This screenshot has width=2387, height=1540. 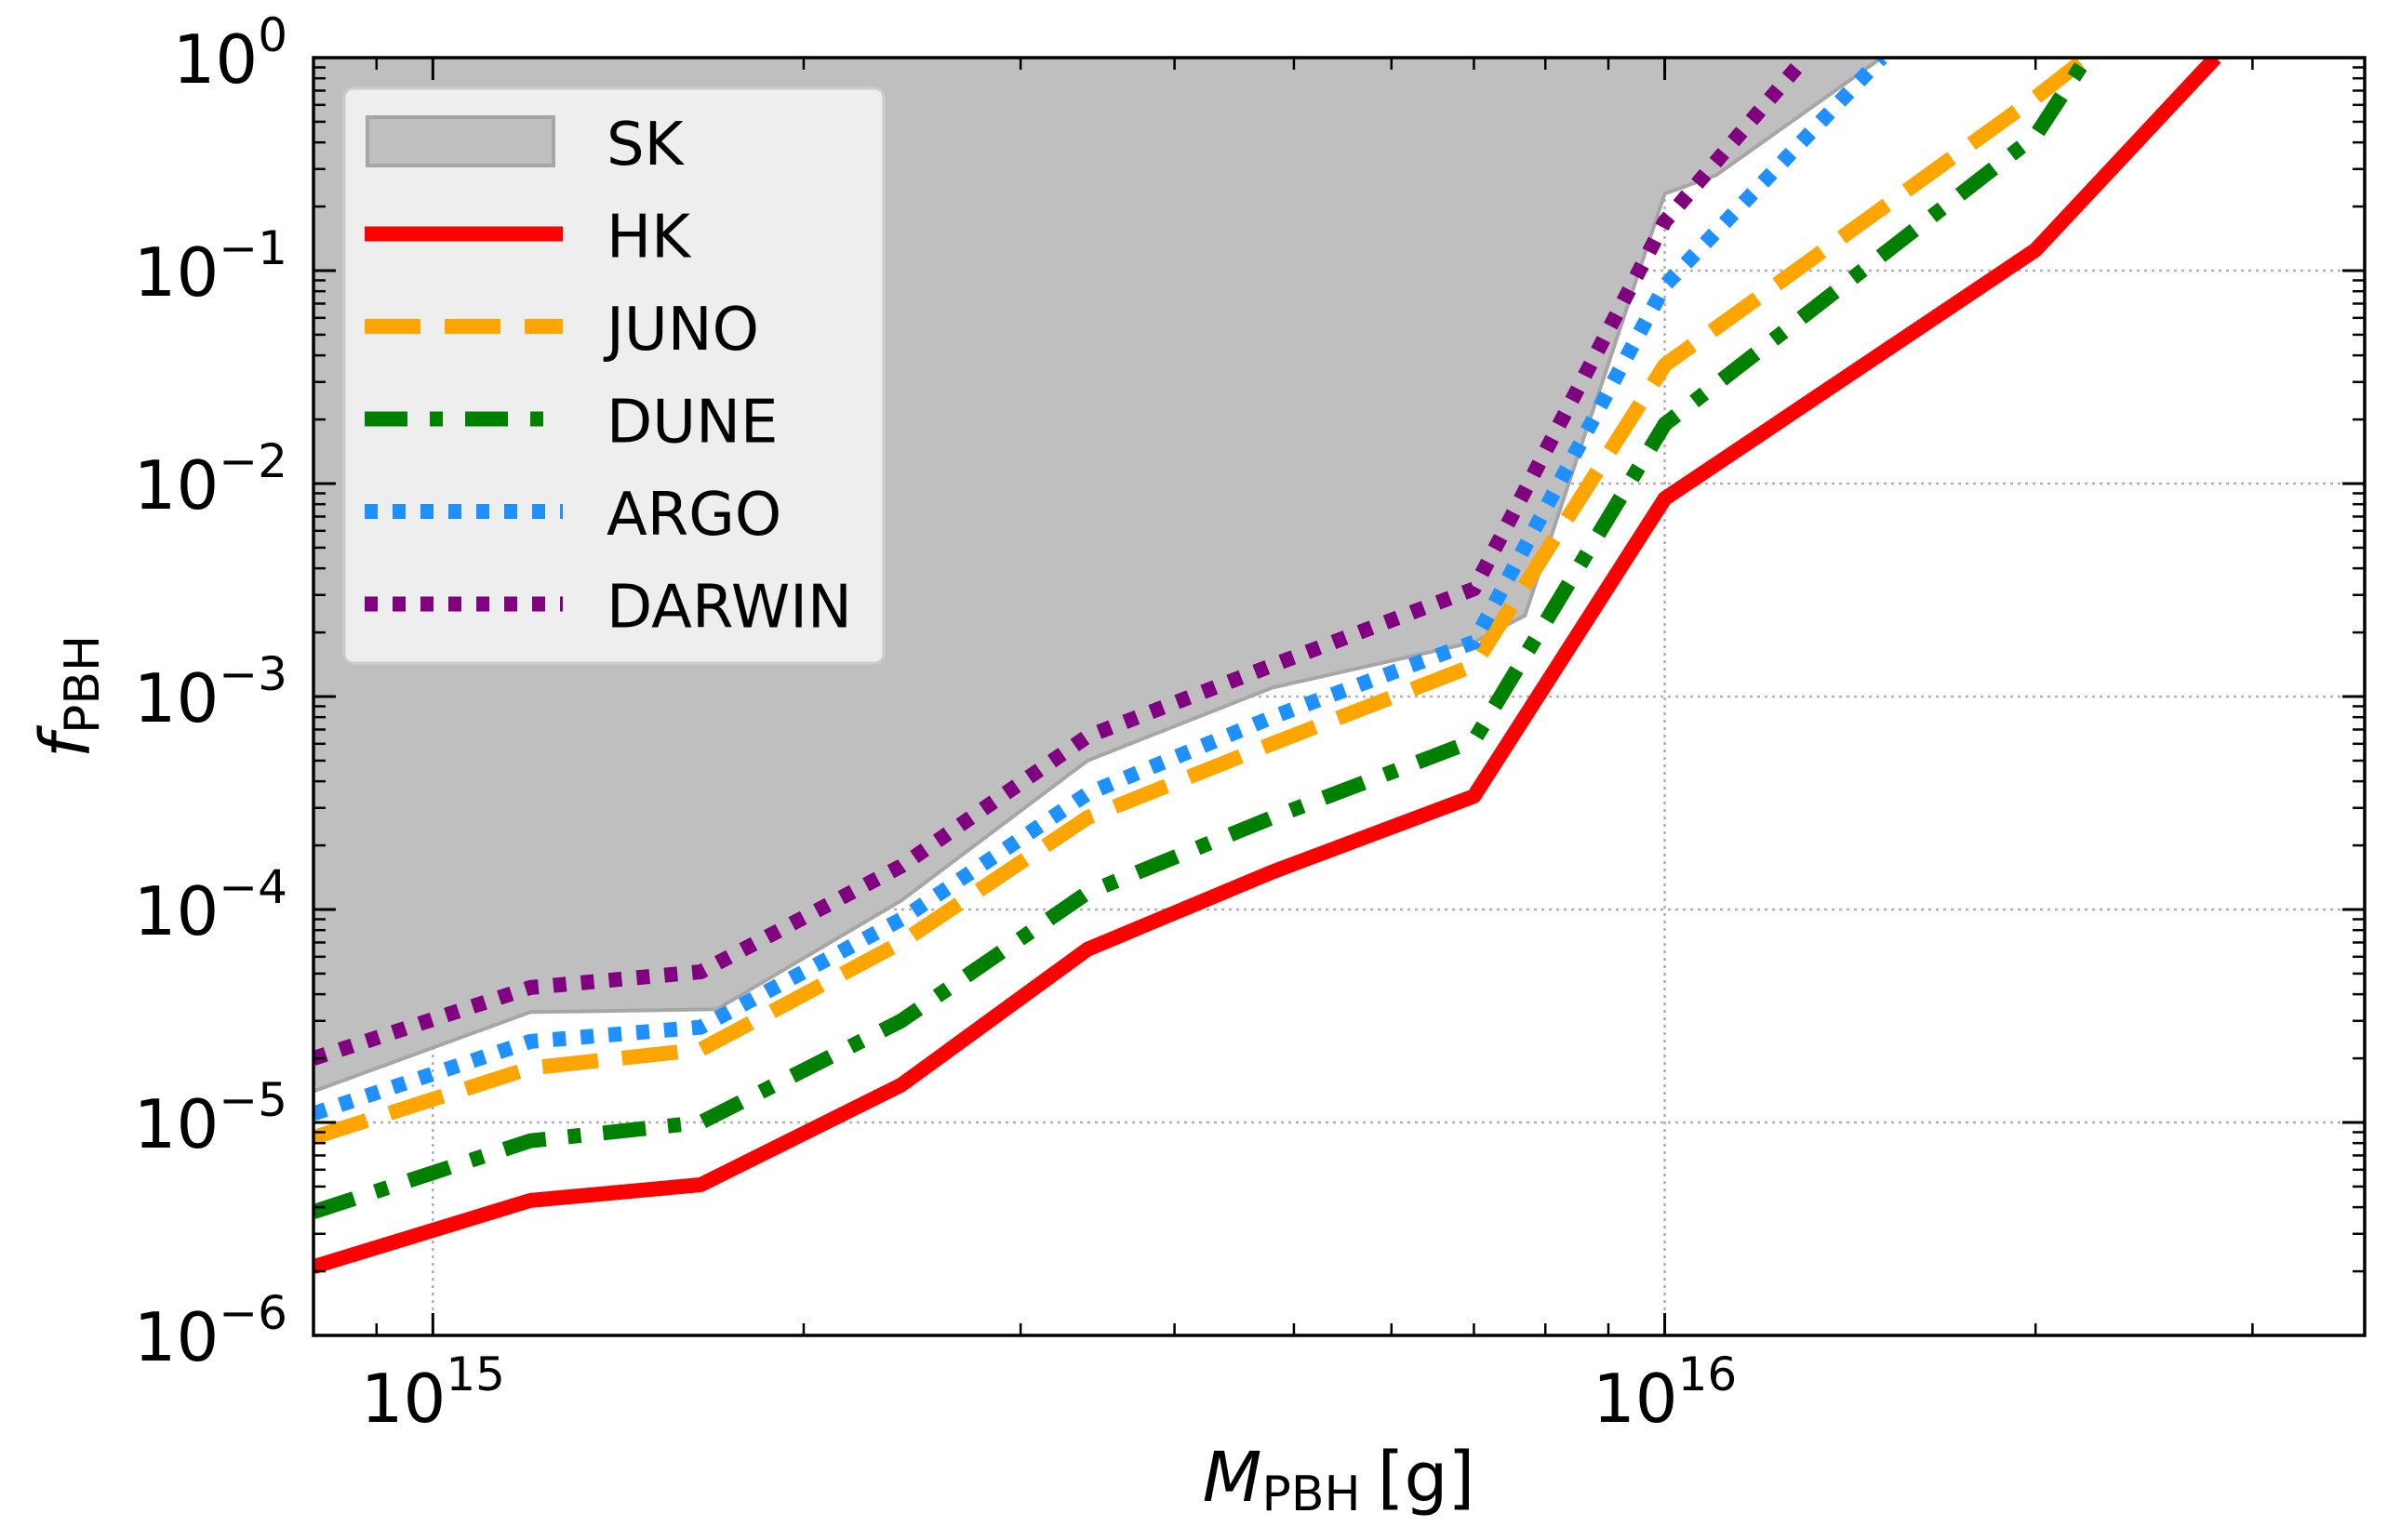 What do you see at coordinates (433, 1393) in the screenshot?
I see `x-tick-label-0: 1015` at bounding box center [433, 1393].